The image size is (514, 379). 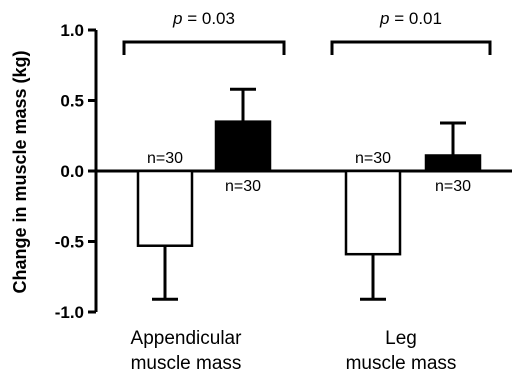 What do you see at coordinates (20, 171) in the screenshot?
I see `y-axis-label: Change in muscle mass (kg)` at bounding box center [20, 171].